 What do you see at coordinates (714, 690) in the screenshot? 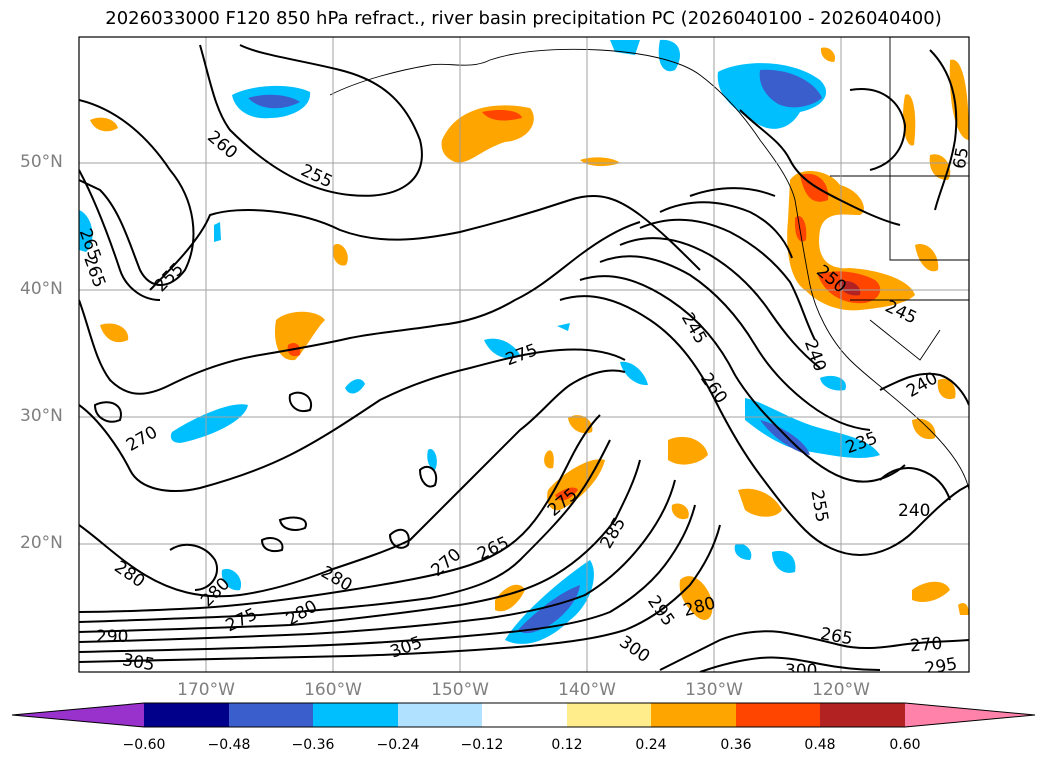
I see `lon-label-130w: 130°W` at bounding box center [714, 690].